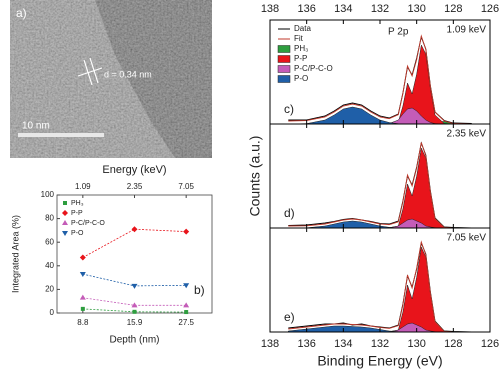 This screenshot has height=372, width=500. What do you see at coordinates (270, 9) in the screenshot?
I see `top-tick-label: 138` at bounding box center [270, 9].